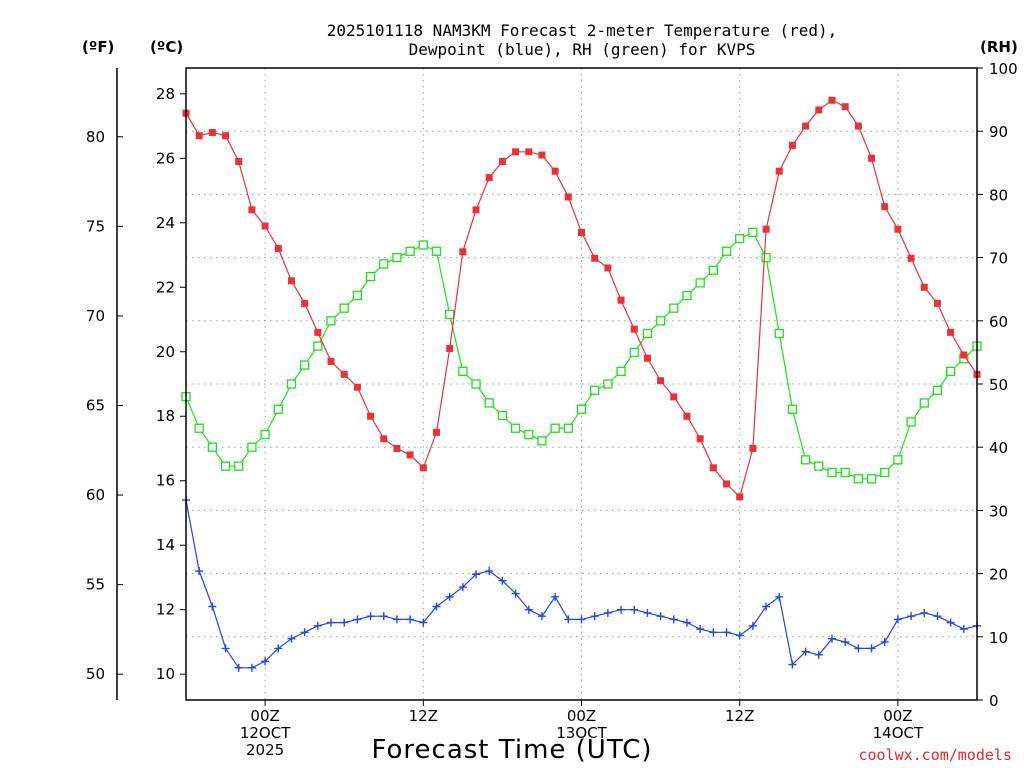 This screenshot has height=768, width=1024. What do you see at coordinates (739, 716) in the screenshot?
I see `x-tick-label: 12Z` at bounding box center [739, 716].